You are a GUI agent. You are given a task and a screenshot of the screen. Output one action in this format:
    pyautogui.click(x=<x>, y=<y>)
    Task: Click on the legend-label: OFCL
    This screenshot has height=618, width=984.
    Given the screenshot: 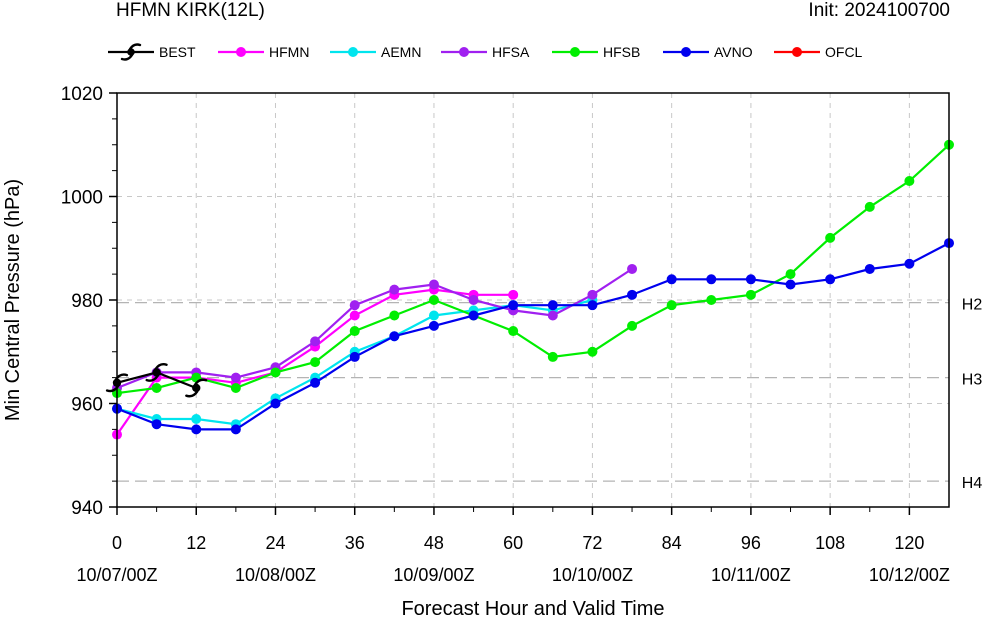 What is the action you would take?
    pyautogui.click(x=844, y=52)
    